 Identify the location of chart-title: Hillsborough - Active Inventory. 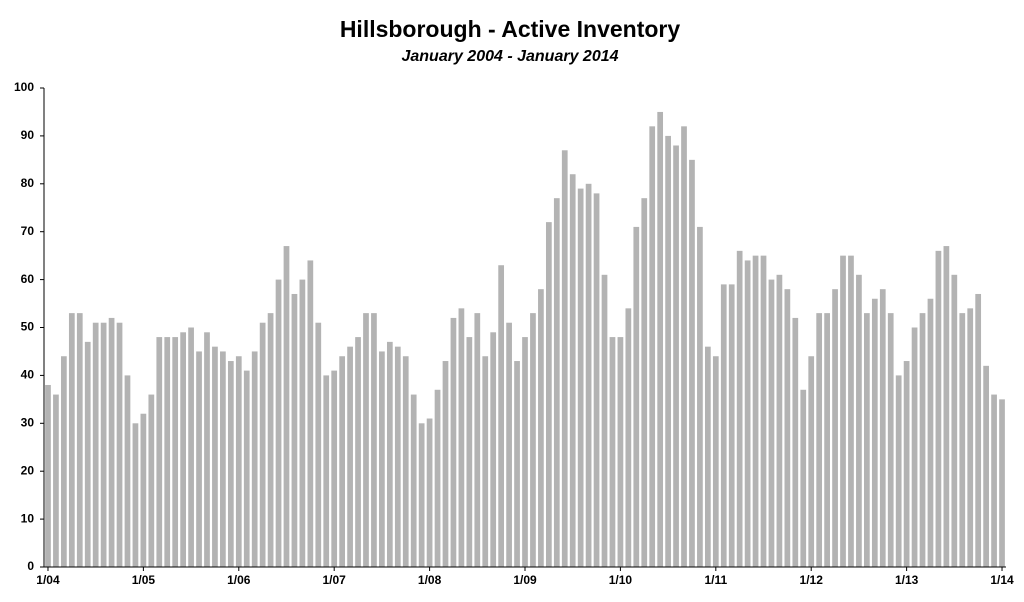
(510, 29).